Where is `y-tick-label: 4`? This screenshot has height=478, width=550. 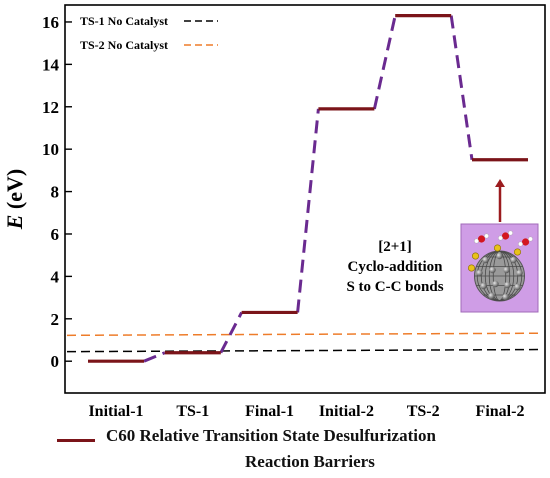 y-tick-label: 4 is located at coordinates (55, 276).